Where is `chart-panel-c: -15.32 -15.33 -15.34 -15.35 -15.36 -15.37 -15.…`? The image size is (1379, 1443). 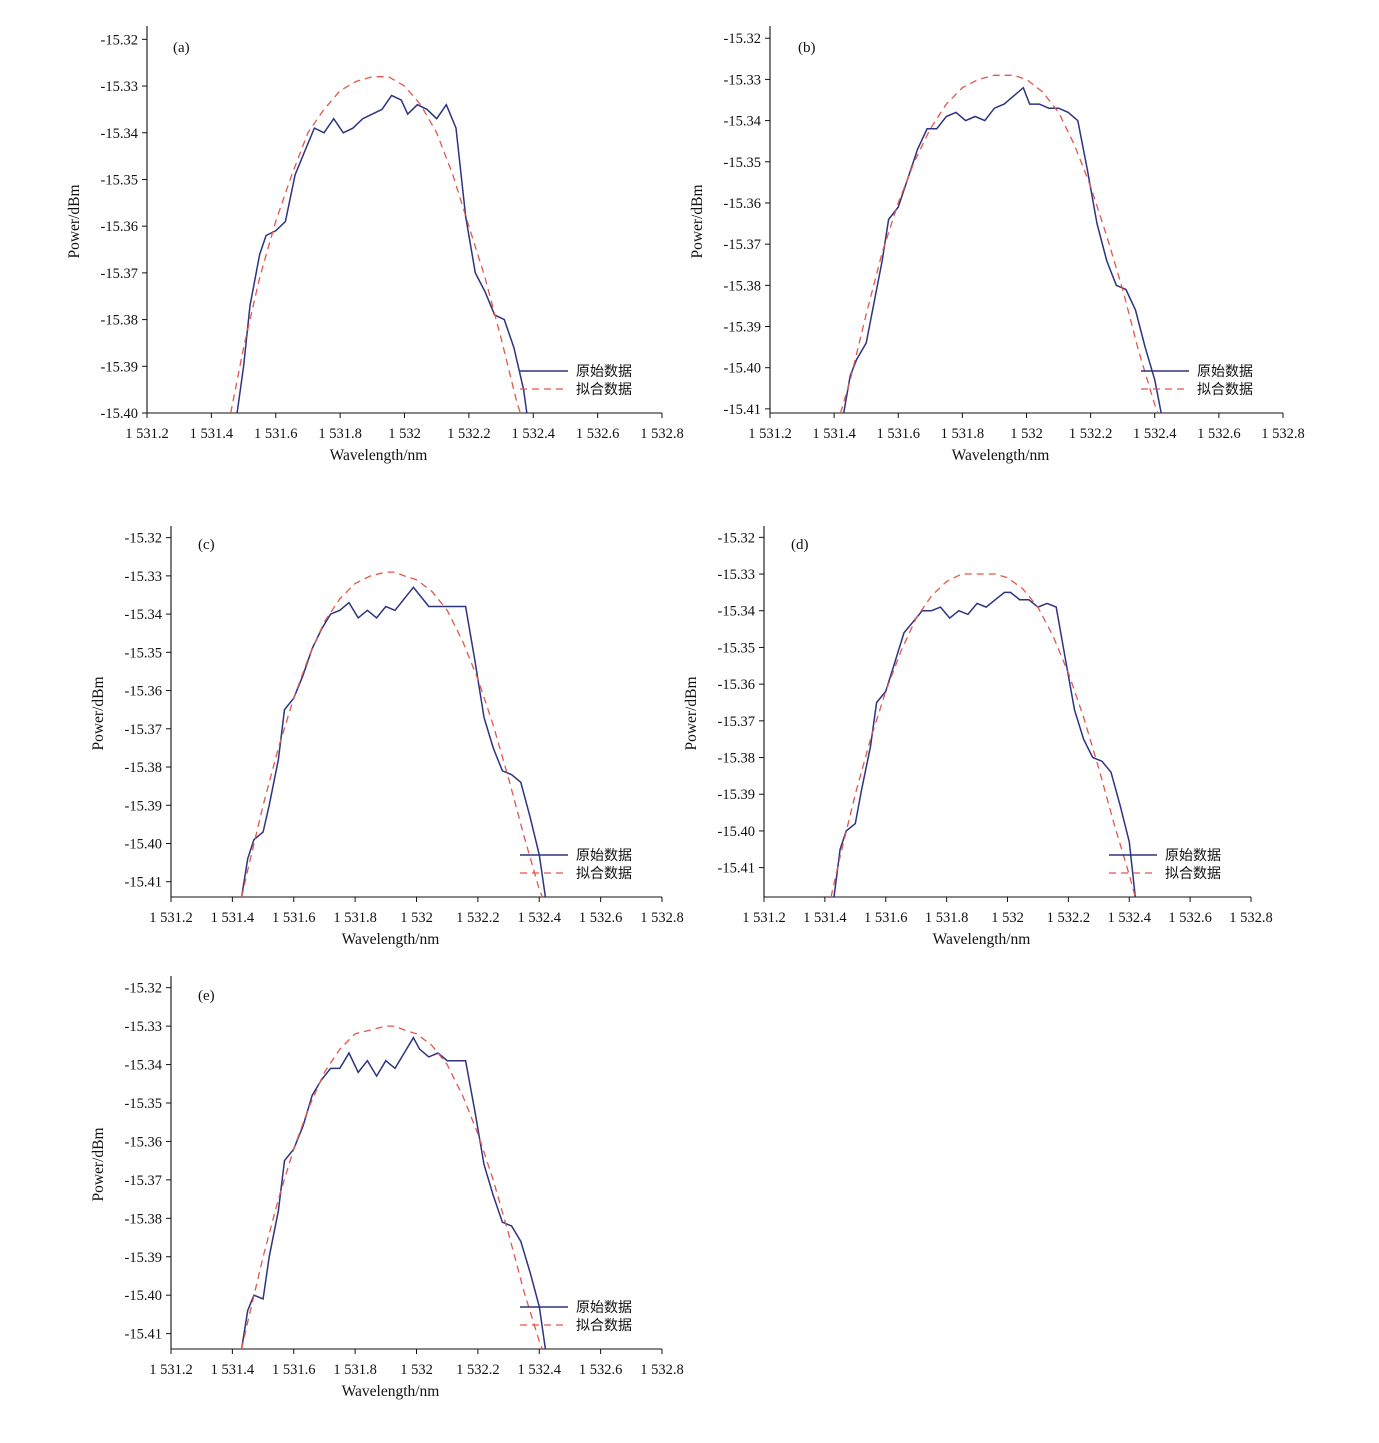 chart-panel-c: -15.32 -15.33 -15.34 -15.35 -15.36 -15.37 -15.… is located at coordinates (387, 737).